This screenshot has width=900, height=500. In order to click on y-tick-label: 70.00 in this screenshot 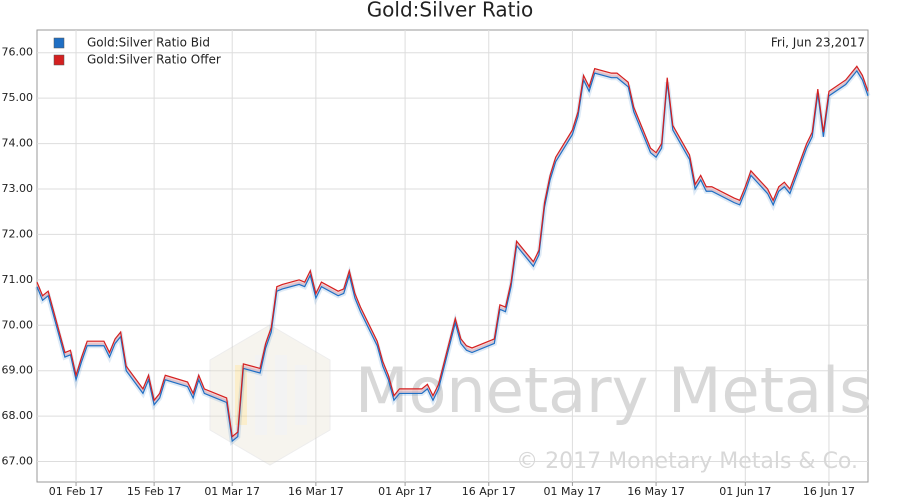, I will do `click(18, 324)`.